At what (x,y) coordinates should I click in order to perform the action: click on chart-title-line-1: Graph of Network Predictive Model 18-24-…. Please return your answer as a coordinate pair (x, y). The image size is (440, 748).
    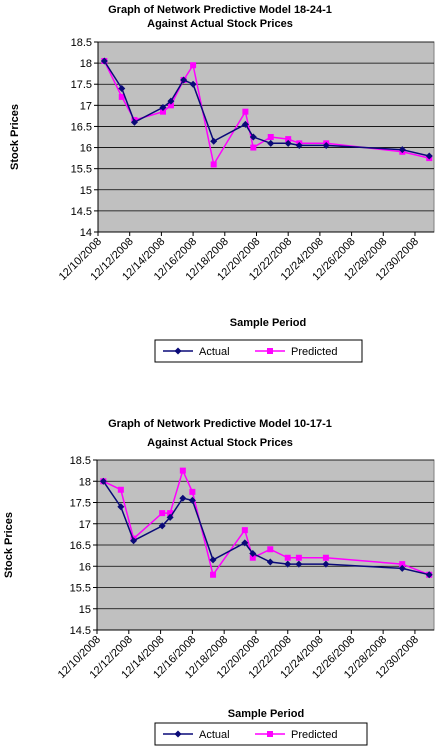
    Looking at the image, I should click on (220, 10).